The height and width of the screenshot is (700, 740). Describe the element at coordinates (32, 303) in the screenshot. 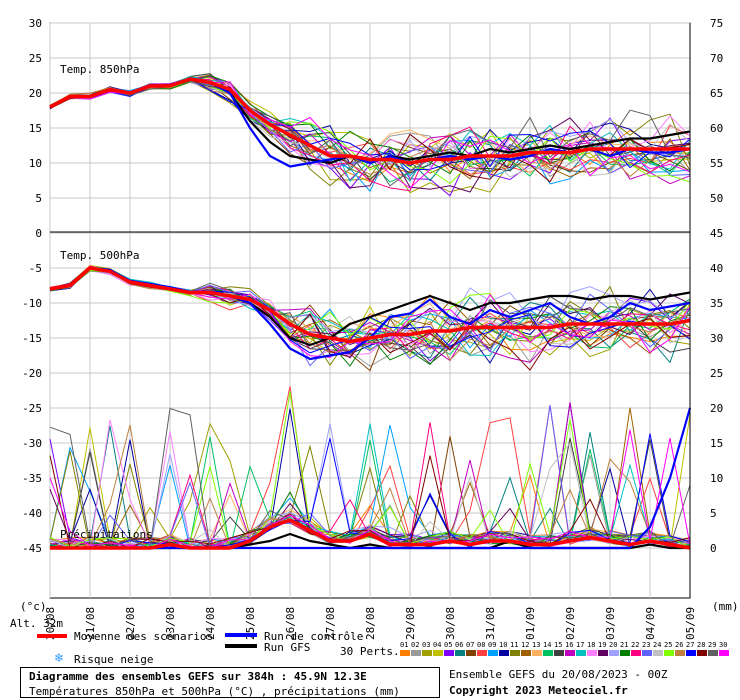

I see `y-left-tick-label: -10` at that location.